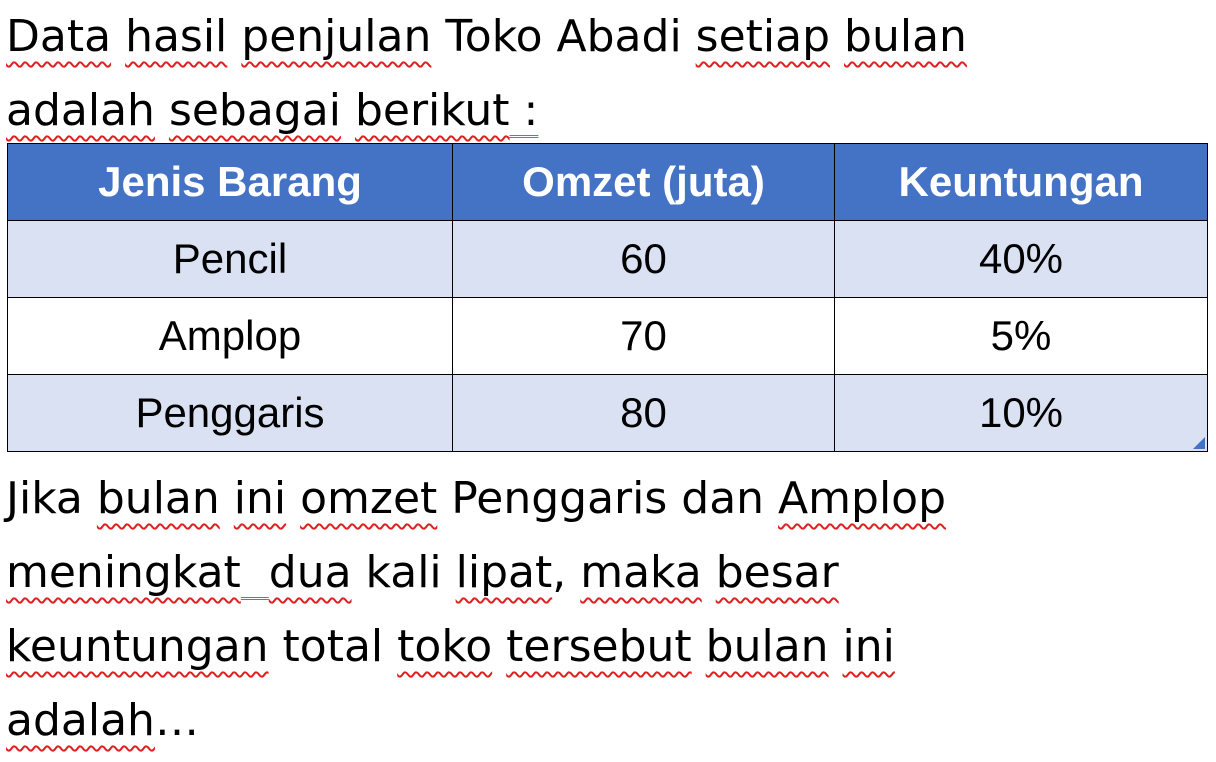 This screenshot has width=1216, height=762. I want to click on intro-colon: :, so click(531, 110).